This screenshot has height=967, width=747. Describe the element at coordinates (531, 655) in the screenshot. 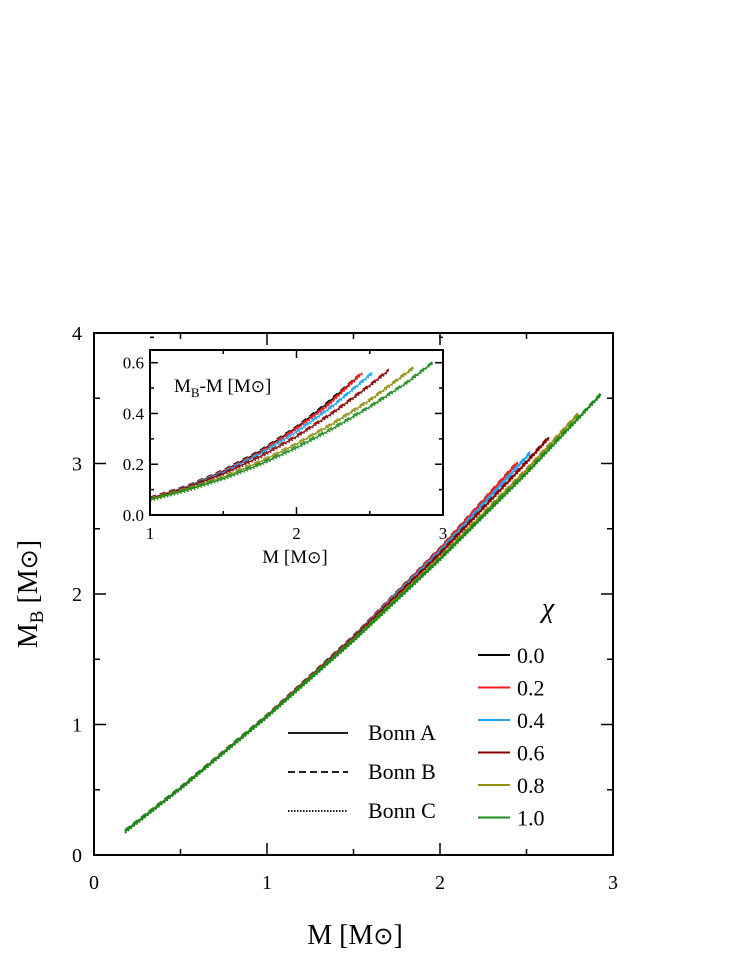

I see `legend-label-chi-0.0: 0.0` at that location.